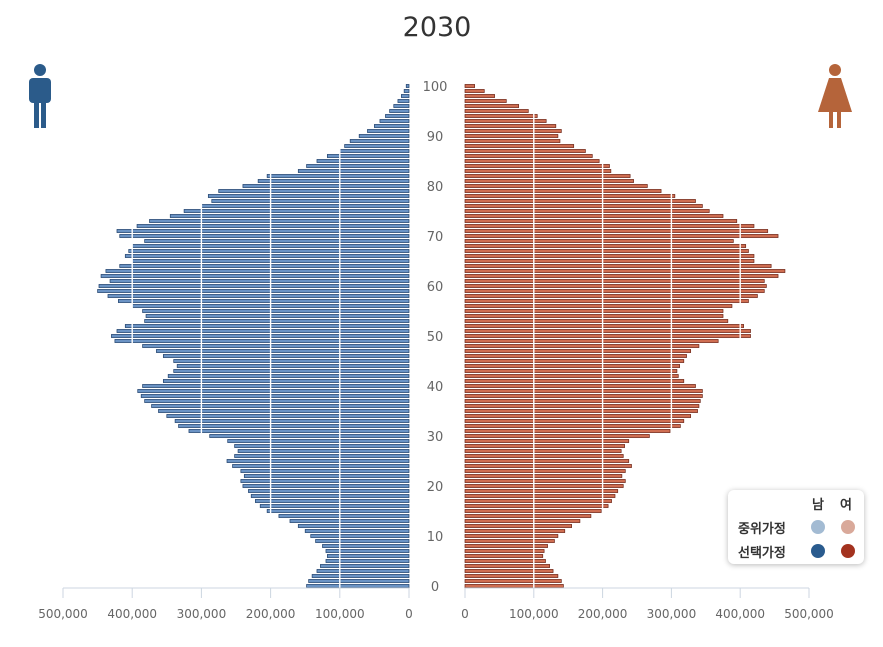 This screenshot has height=647, width=883. I want to click on legend-median-female-dot, so click(848, 527).